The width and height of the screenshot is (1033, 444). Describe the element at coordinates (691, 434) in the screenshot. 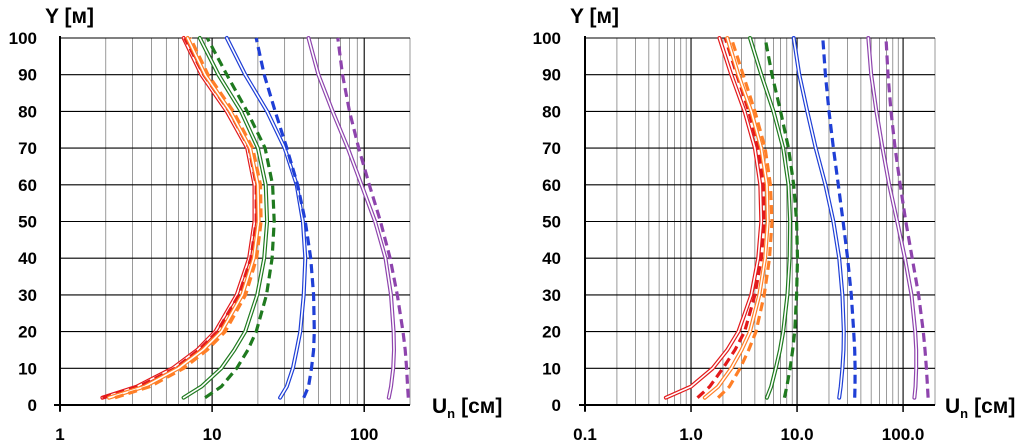

I see `x-tick-label: 1.0` at that location.